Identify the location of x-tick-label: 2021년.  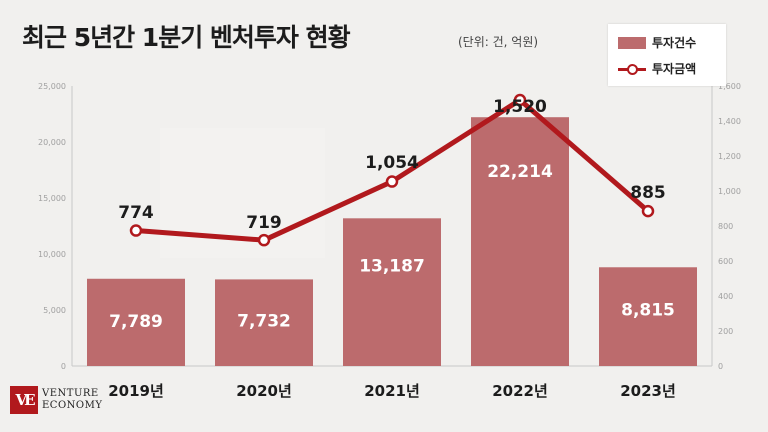
(392, 391).